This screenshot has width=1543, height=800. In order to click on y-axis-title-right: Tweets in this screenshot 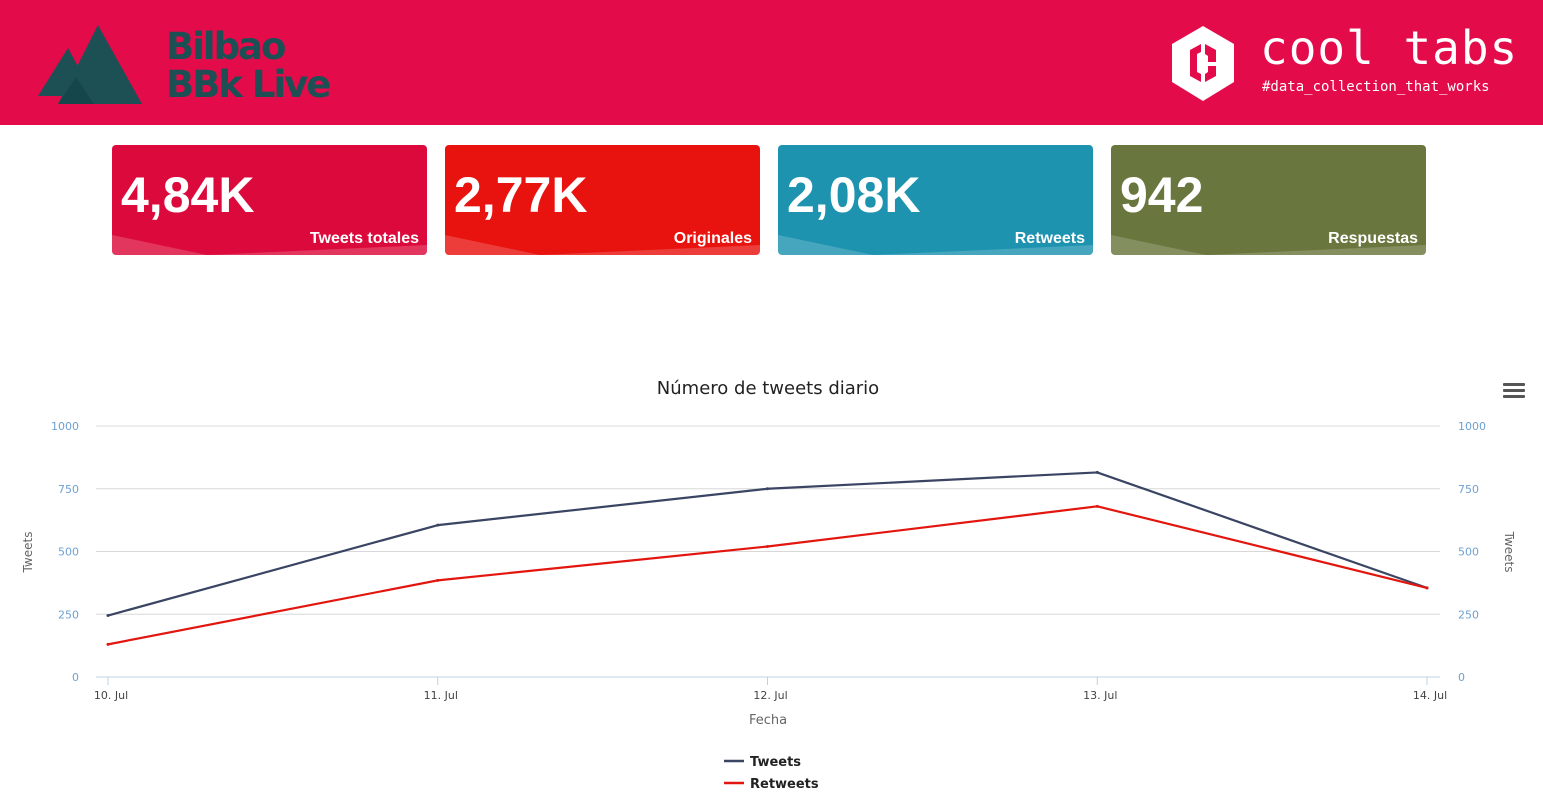, I will do `click(1509, 552)`.